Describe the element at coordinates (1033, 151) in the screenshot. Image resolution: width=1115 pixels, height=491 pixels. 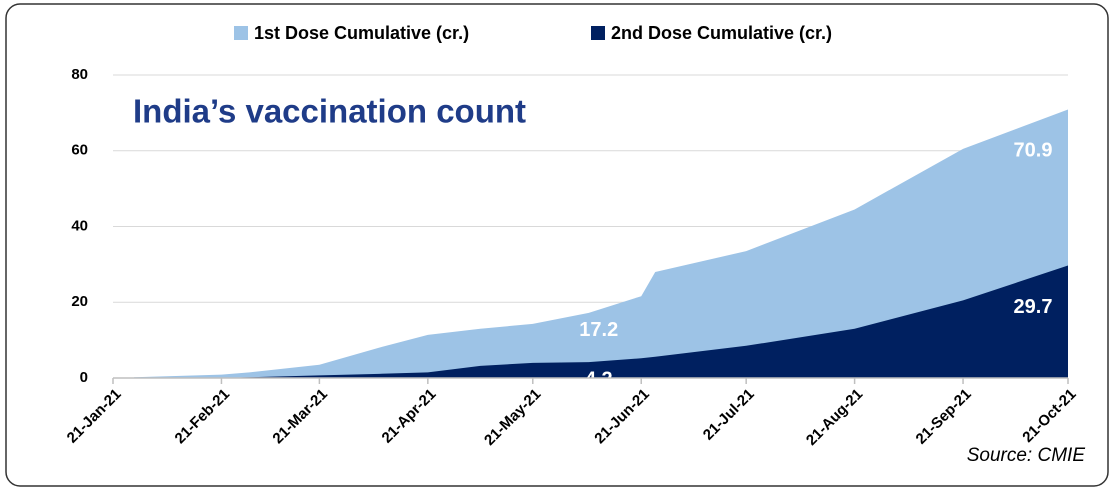
I see `value-label: 70.9` at that location.